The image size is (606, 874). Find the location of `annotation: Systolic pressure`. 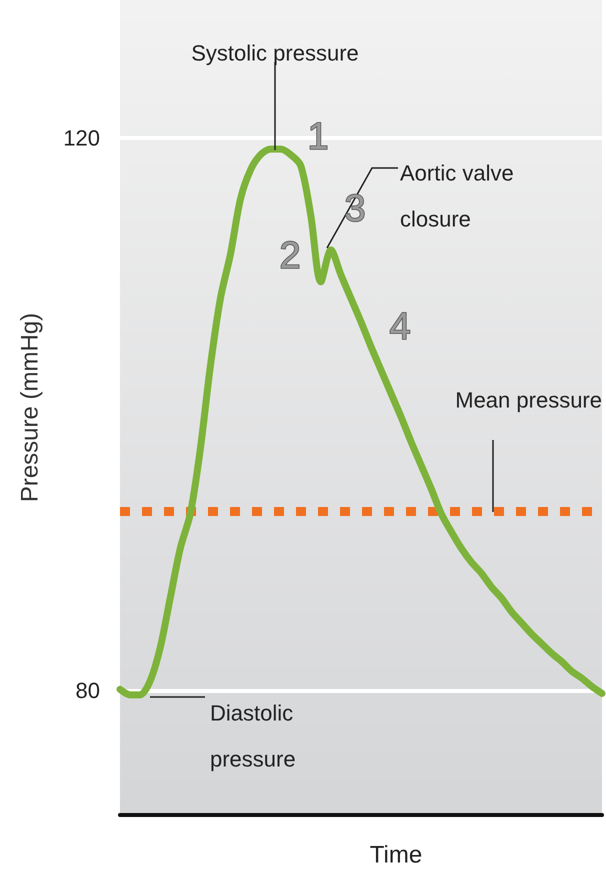

annotation: Systolic pressure is located at coordinates (275, 53).